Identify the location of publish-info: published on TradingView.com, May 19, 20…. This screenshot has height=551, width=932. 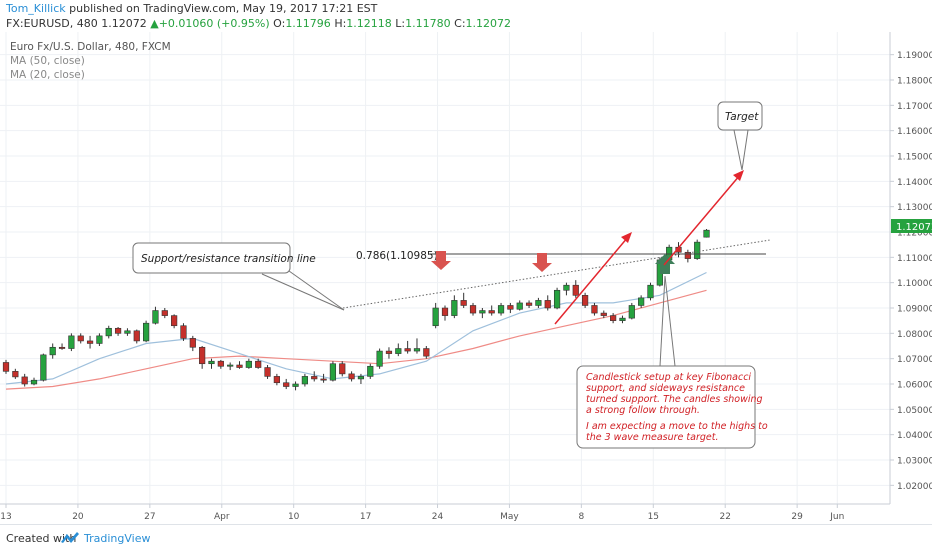
(221, 8).